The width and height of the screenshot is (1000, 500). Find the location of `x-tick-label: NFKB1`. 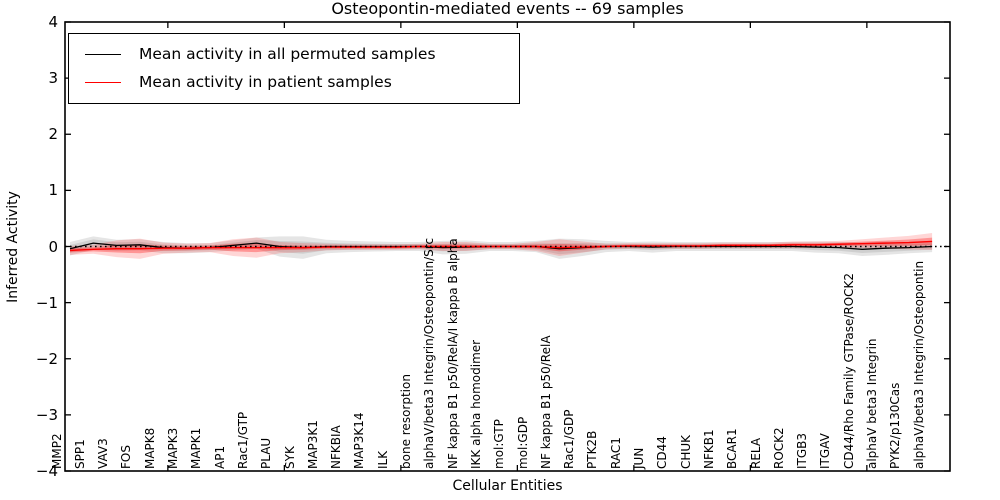

x-tick-label: NFKB1 is located at coordinates (708, 449).